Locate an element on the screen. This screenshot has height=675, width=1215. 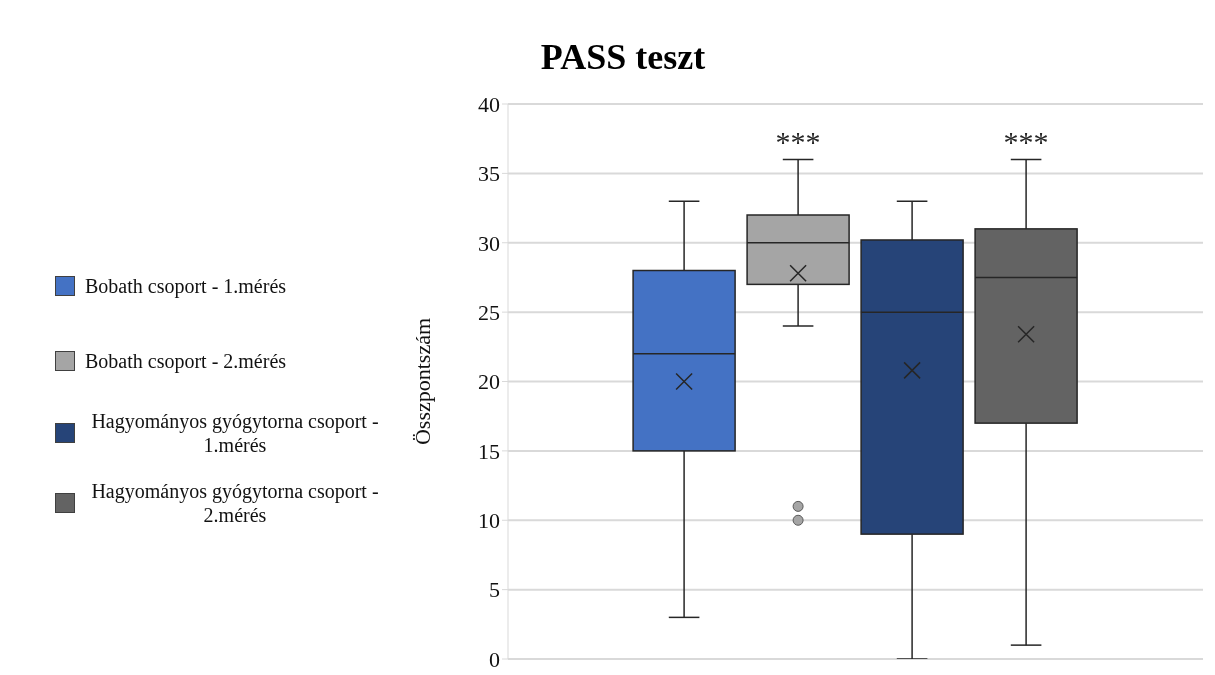
y-tick-label: 0 is located at coordinates (494, 659).